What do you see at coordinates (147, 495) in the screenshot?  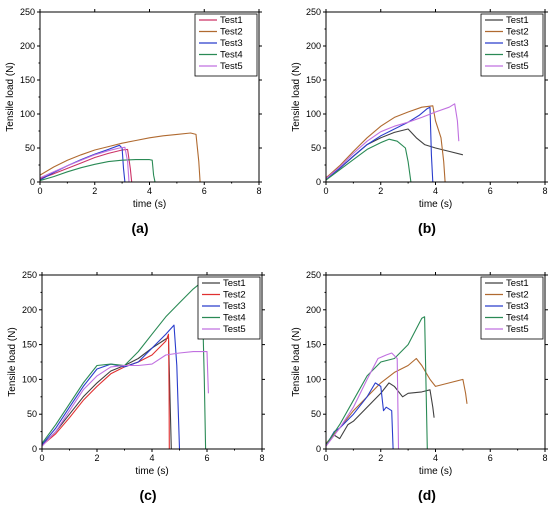 I see `panel-label: (c)` at bounding box center [147, 495].